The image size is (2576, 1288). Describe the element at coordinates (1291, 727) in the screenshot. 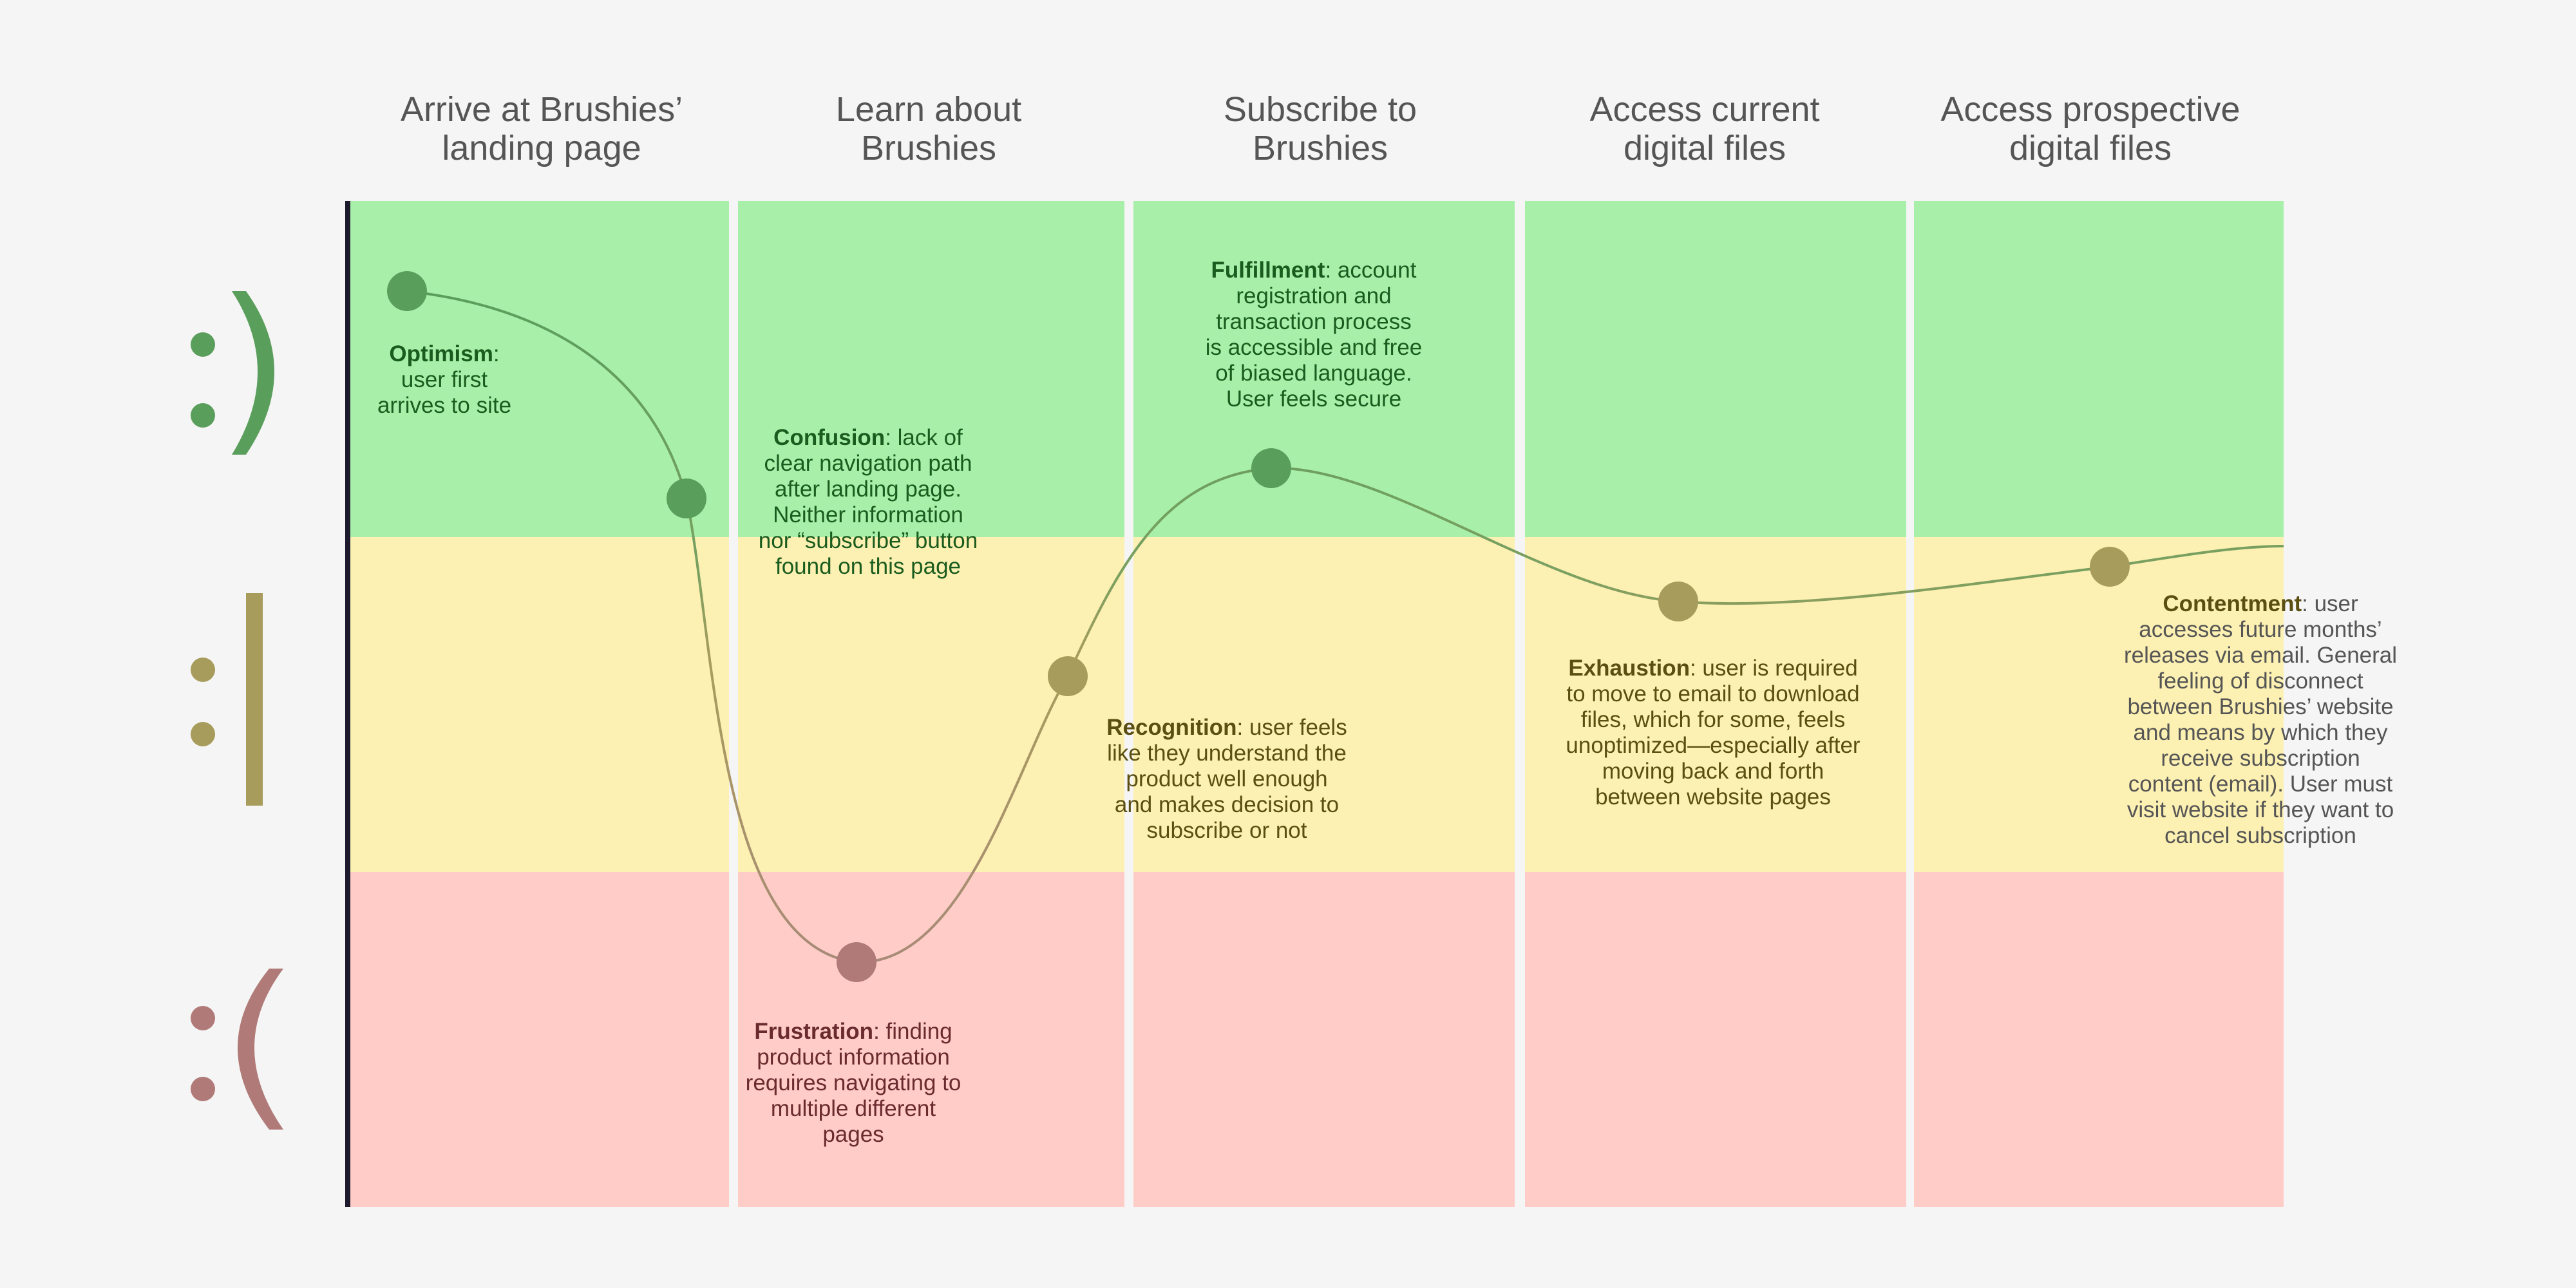

I see `annotation-line: : user feels` at that location.